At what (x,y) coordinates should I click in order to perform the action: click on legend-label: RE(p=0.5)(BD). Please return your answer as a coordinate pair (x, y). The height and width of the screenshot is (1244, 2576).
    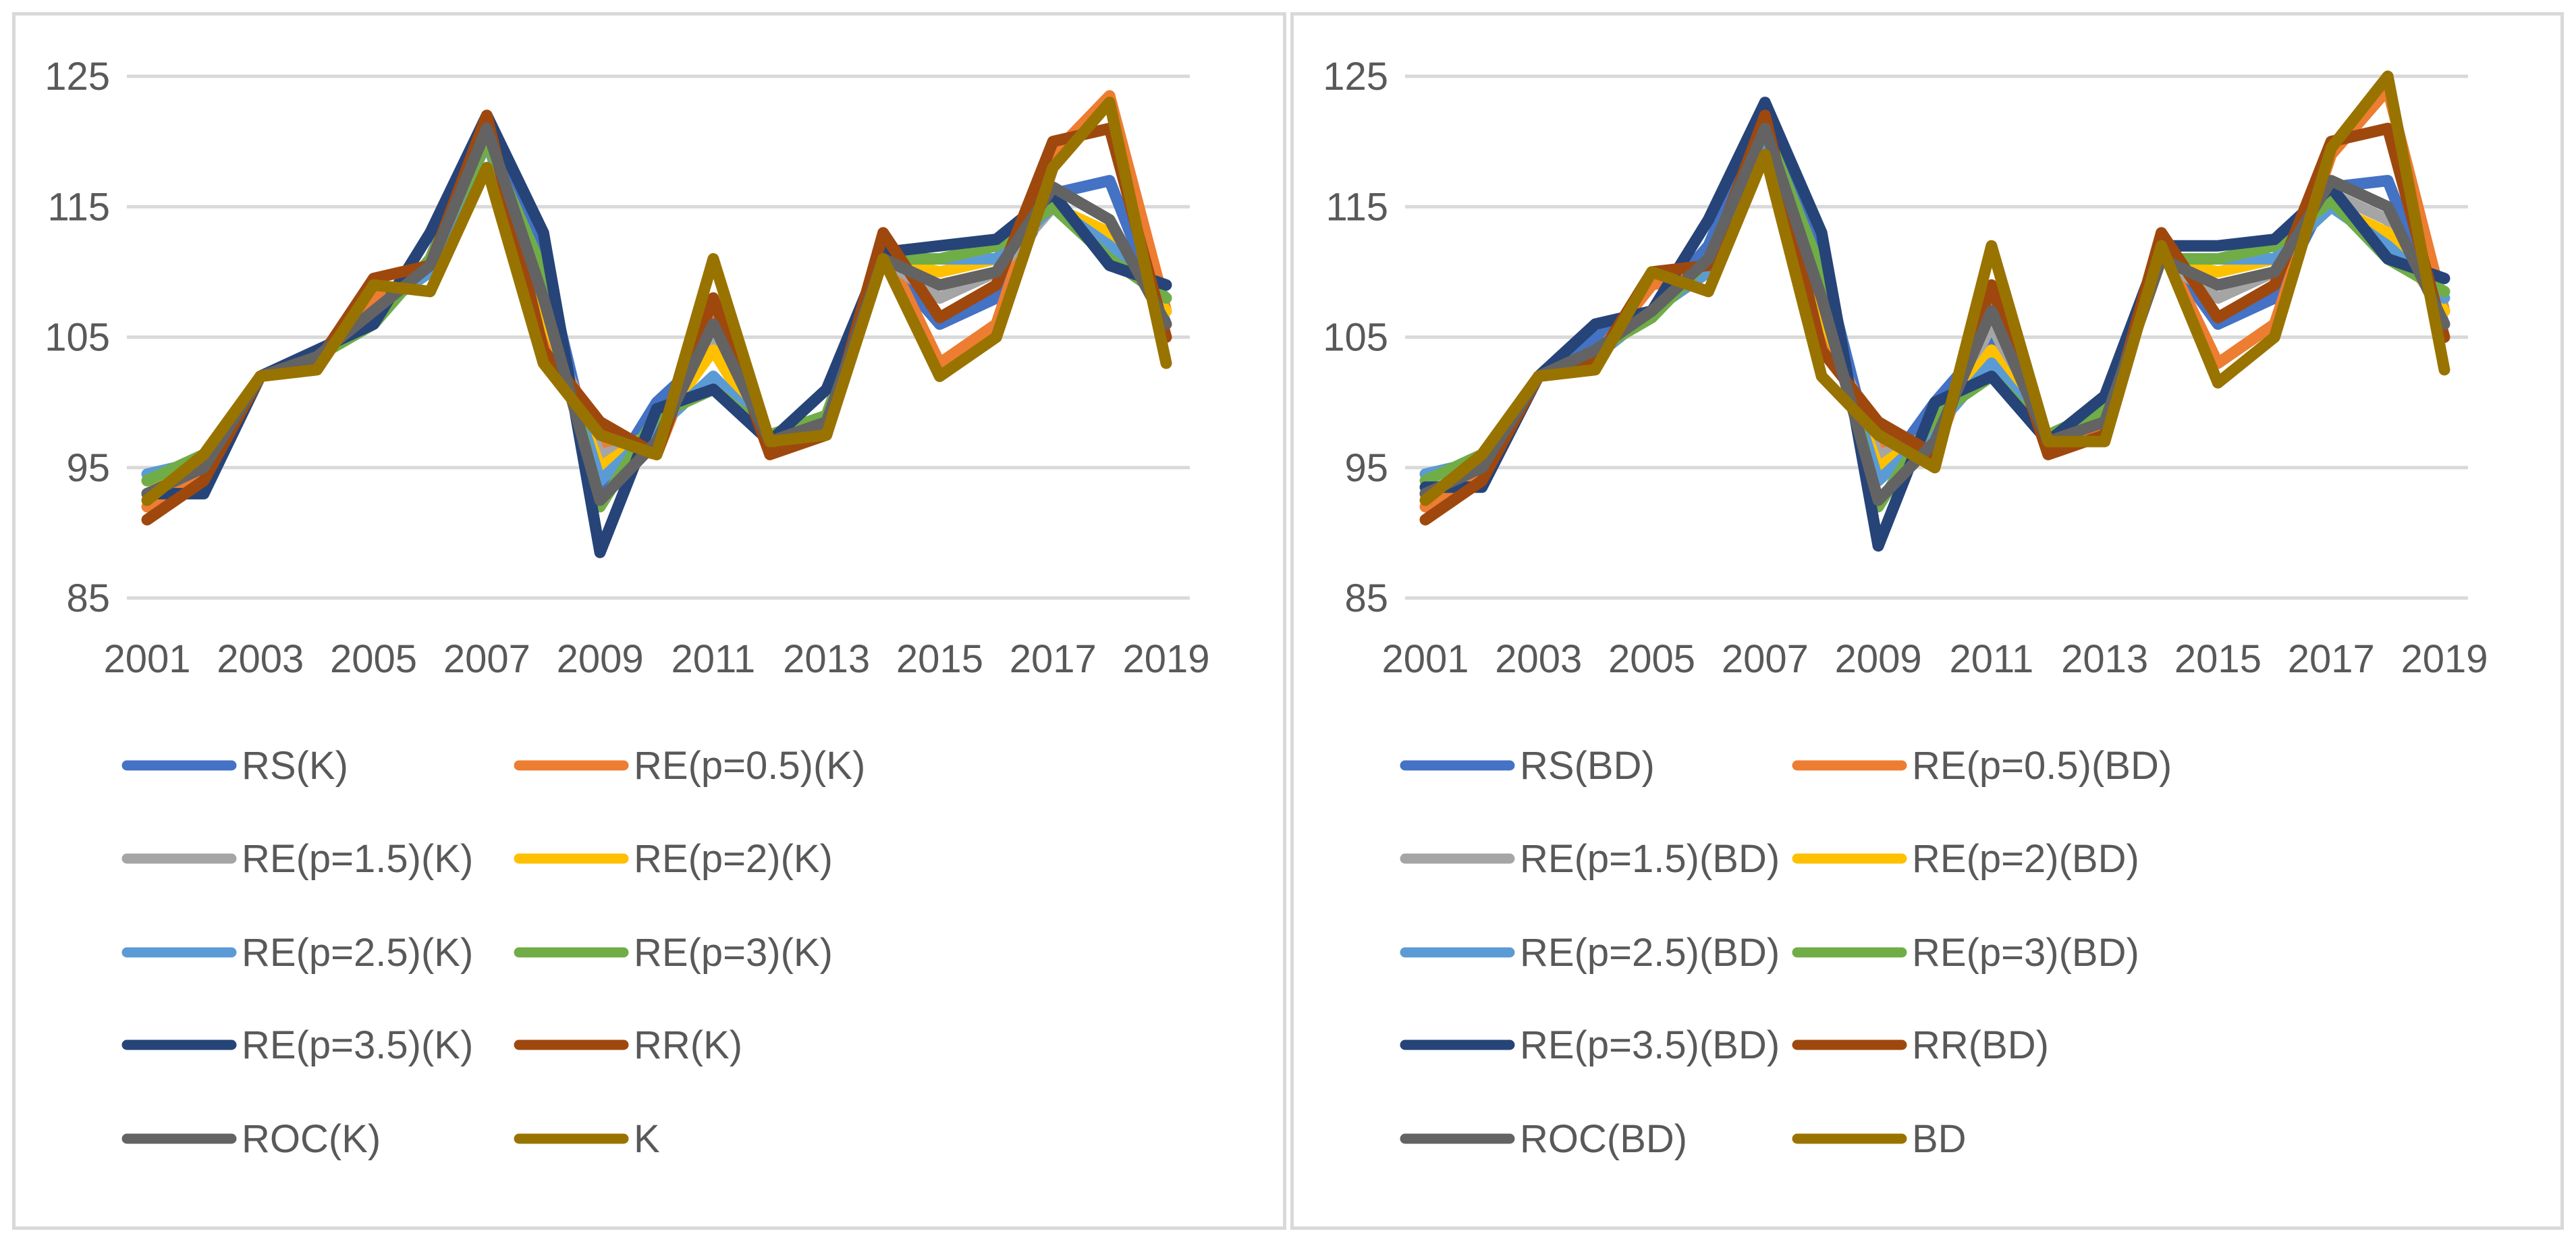
    Looking at the image, I should click on (2042, 766).